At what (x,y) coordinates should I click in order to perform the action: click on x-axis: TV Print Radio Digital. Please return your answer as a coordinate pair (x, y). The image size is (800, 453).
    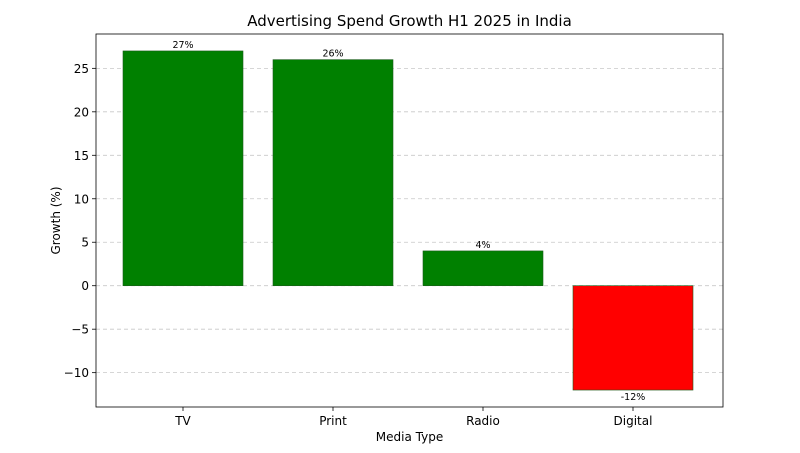
    Looking at the image, I should click on (413, 417).